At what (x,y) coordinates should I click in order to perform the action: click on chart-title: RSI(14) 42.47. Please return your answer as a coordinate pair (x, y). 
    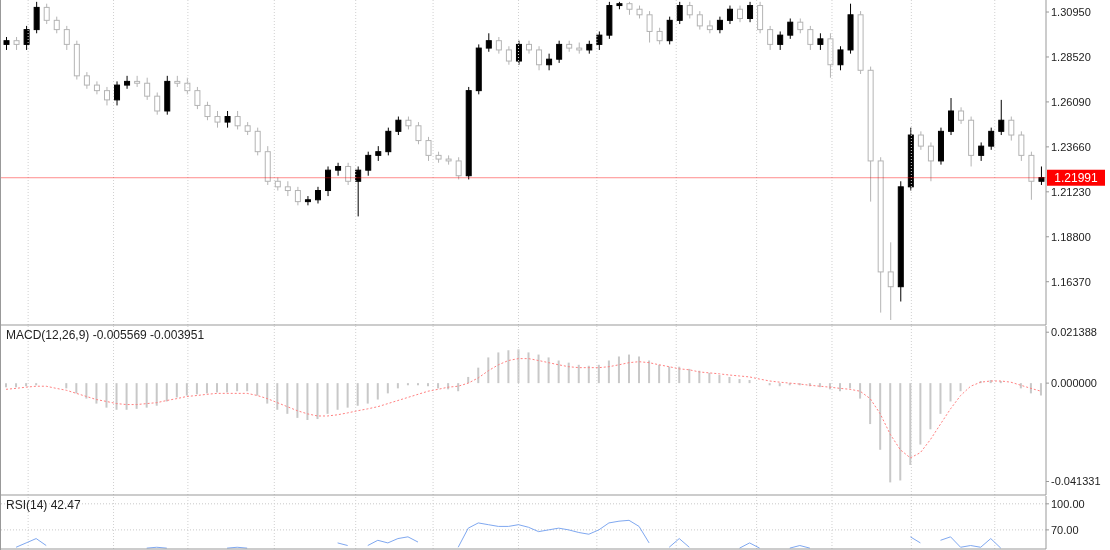
    Looking at the image, I should click on (43, 505).